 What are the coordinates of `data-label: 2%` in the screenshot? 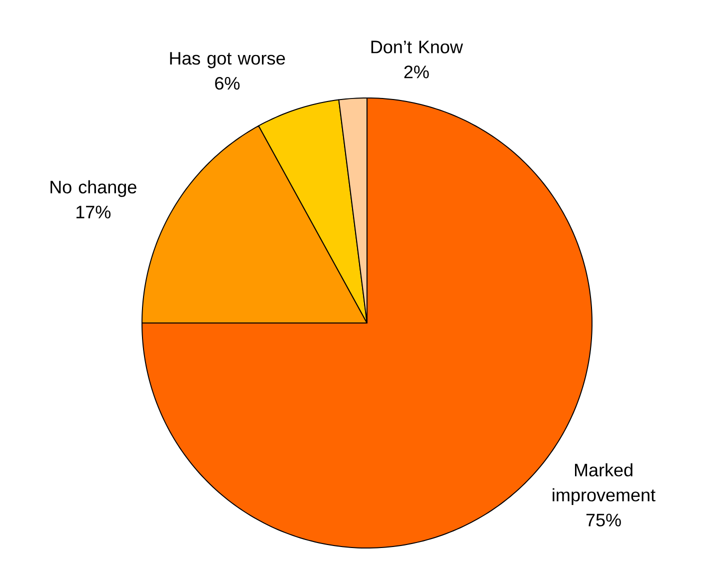 It's located at (416, 72).